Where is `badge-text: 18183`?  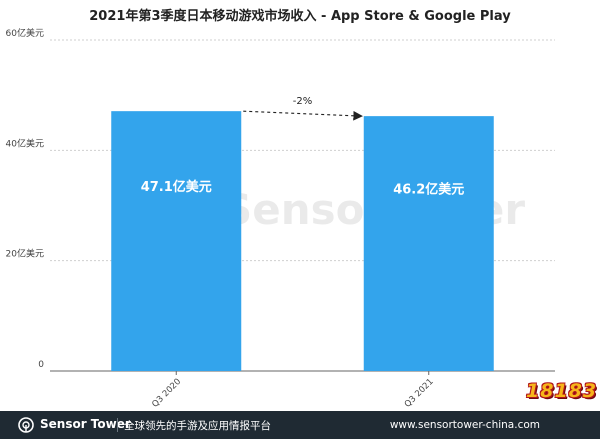 badge-text: 18183 is located at coordinates (562, 391).